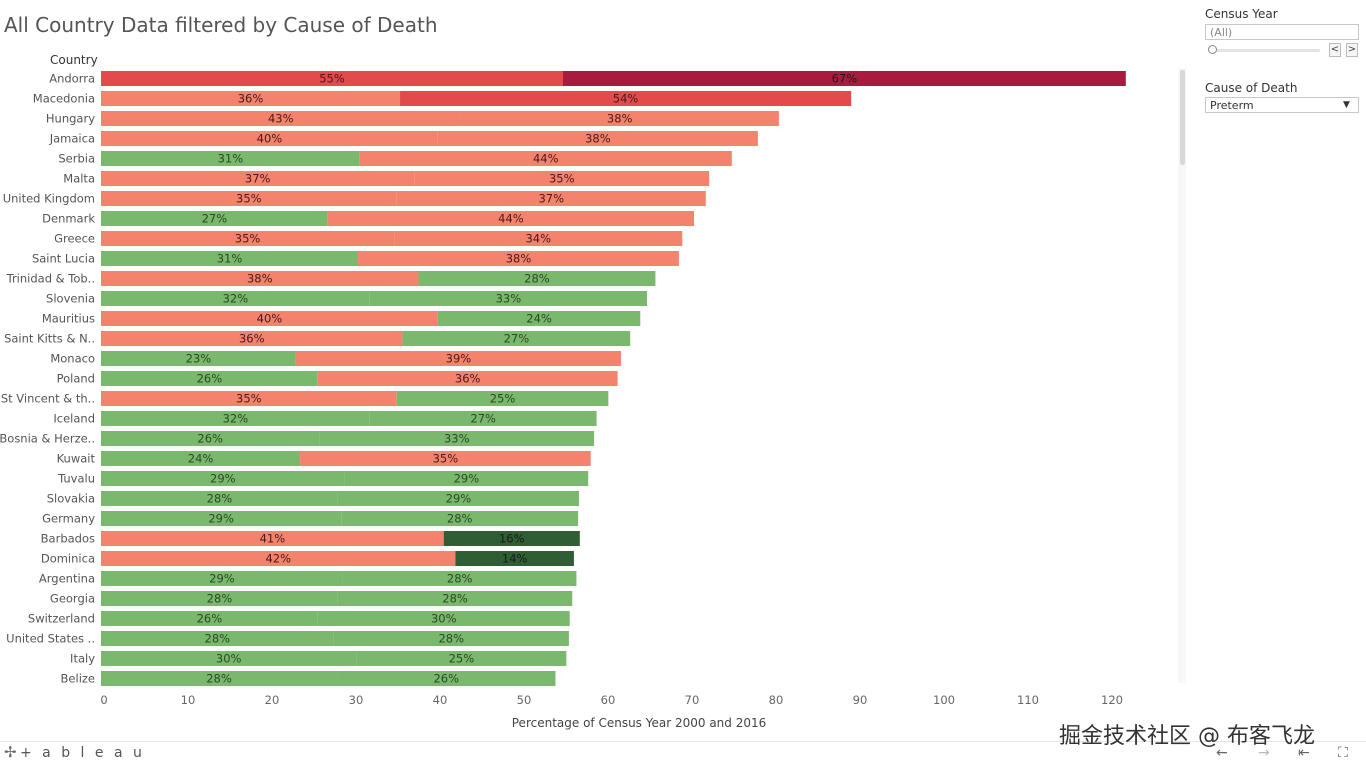 The width and height of the screenshot is (1366, 769). What do you see at coordinates (1343, 753) in the screenshot?
I see `fullscreen-icon: ⛶` at bounding box center [1343, 753].